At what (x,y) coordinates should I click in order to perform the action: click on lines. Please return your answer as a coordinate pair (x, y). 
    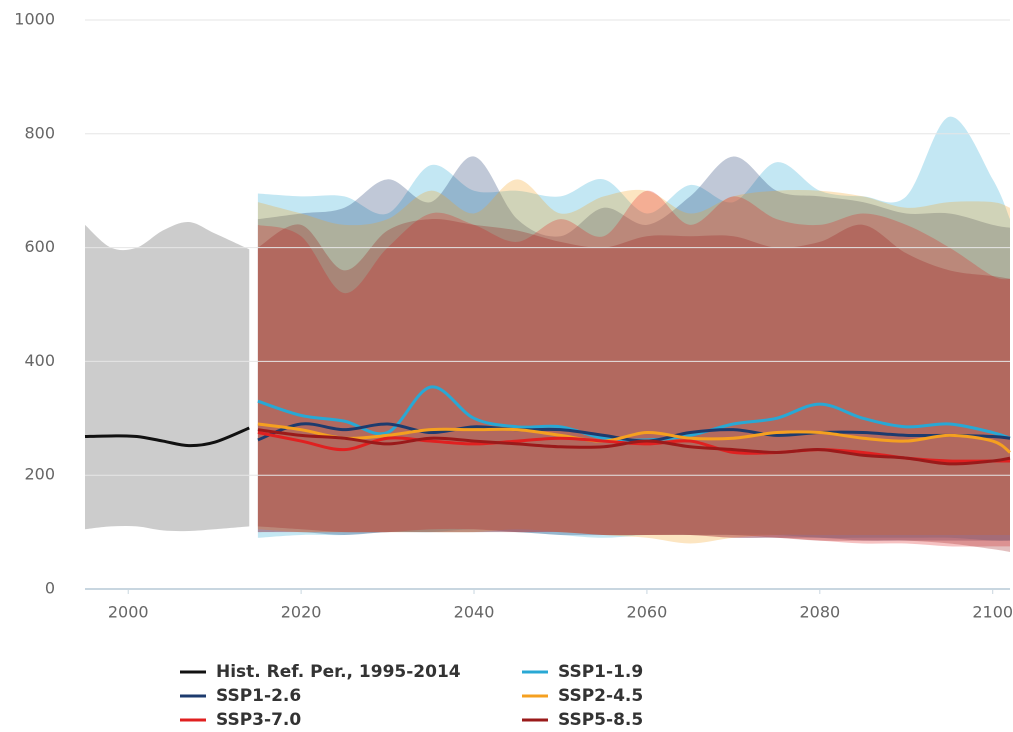
    Looking at the image, I should click on (547, 425).